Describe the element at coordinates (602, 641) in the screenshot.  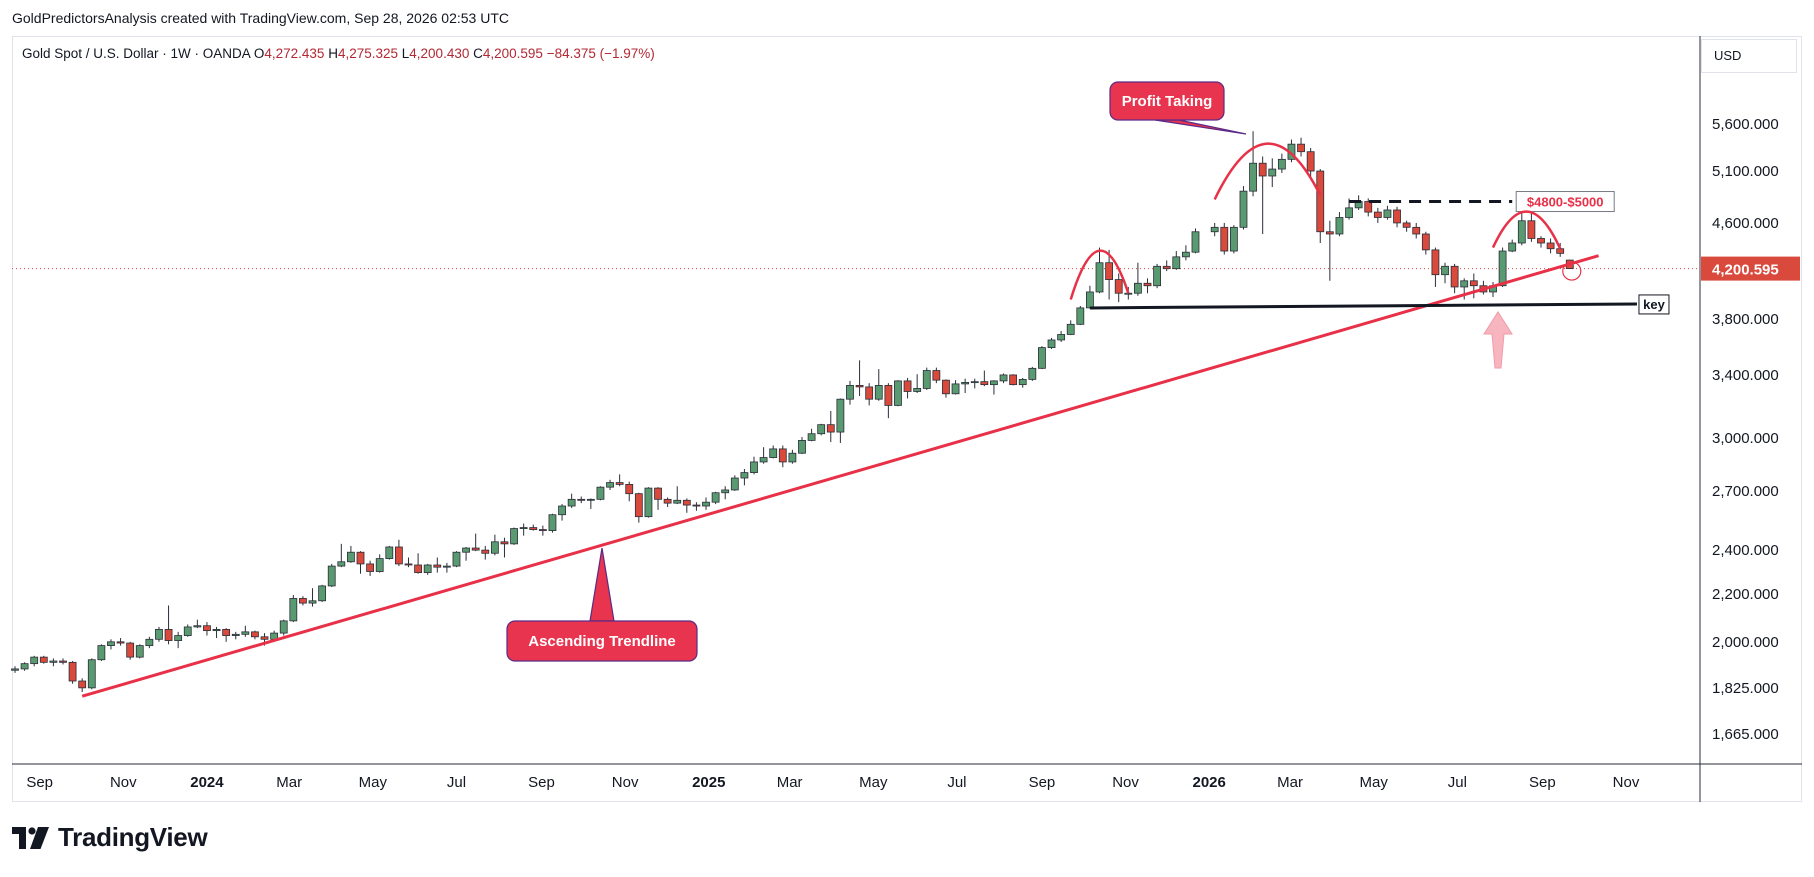
I see `ascending-trendline-callout-label: Ascending Trendline` at that location.